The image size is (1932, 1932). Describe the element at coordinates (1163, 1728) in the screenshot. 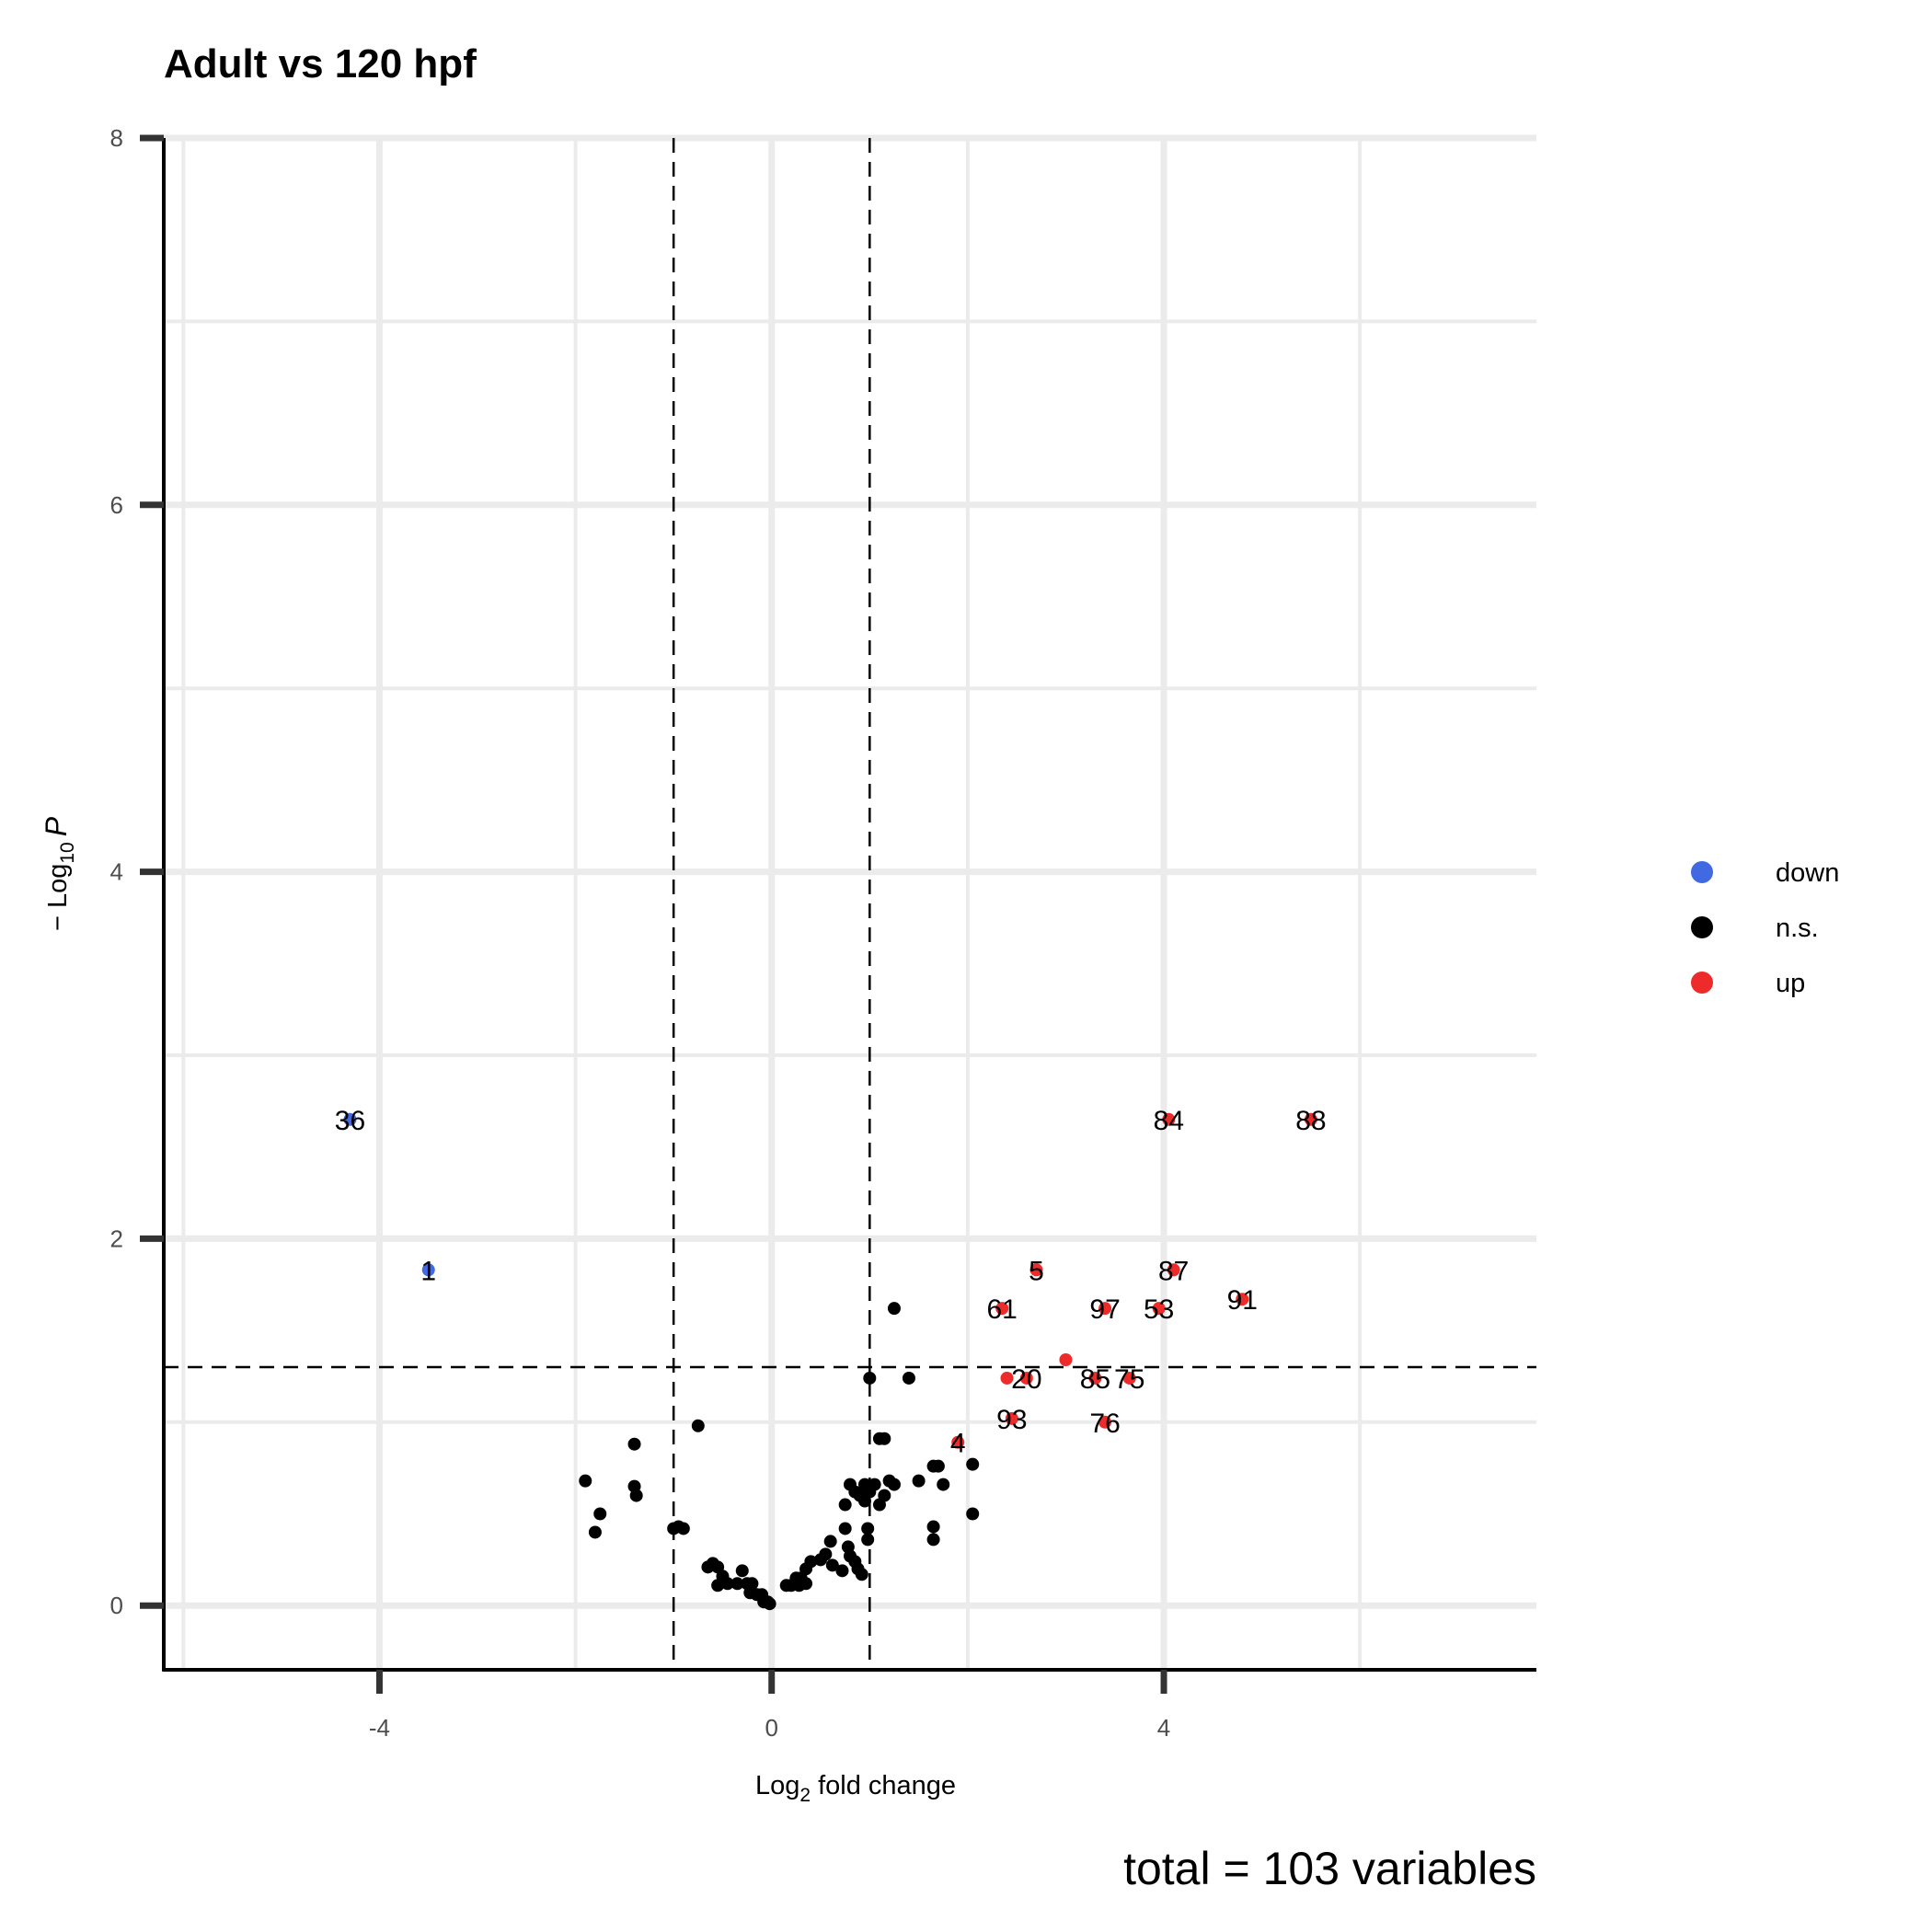

I see `x-tick-label: 4` at that location.